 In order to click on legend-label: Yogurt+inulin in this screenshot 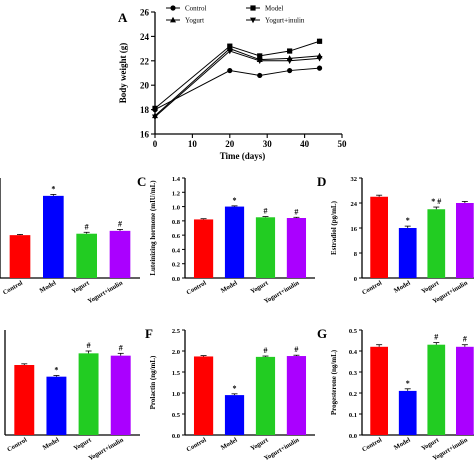, I will do `click(285, 21)`.